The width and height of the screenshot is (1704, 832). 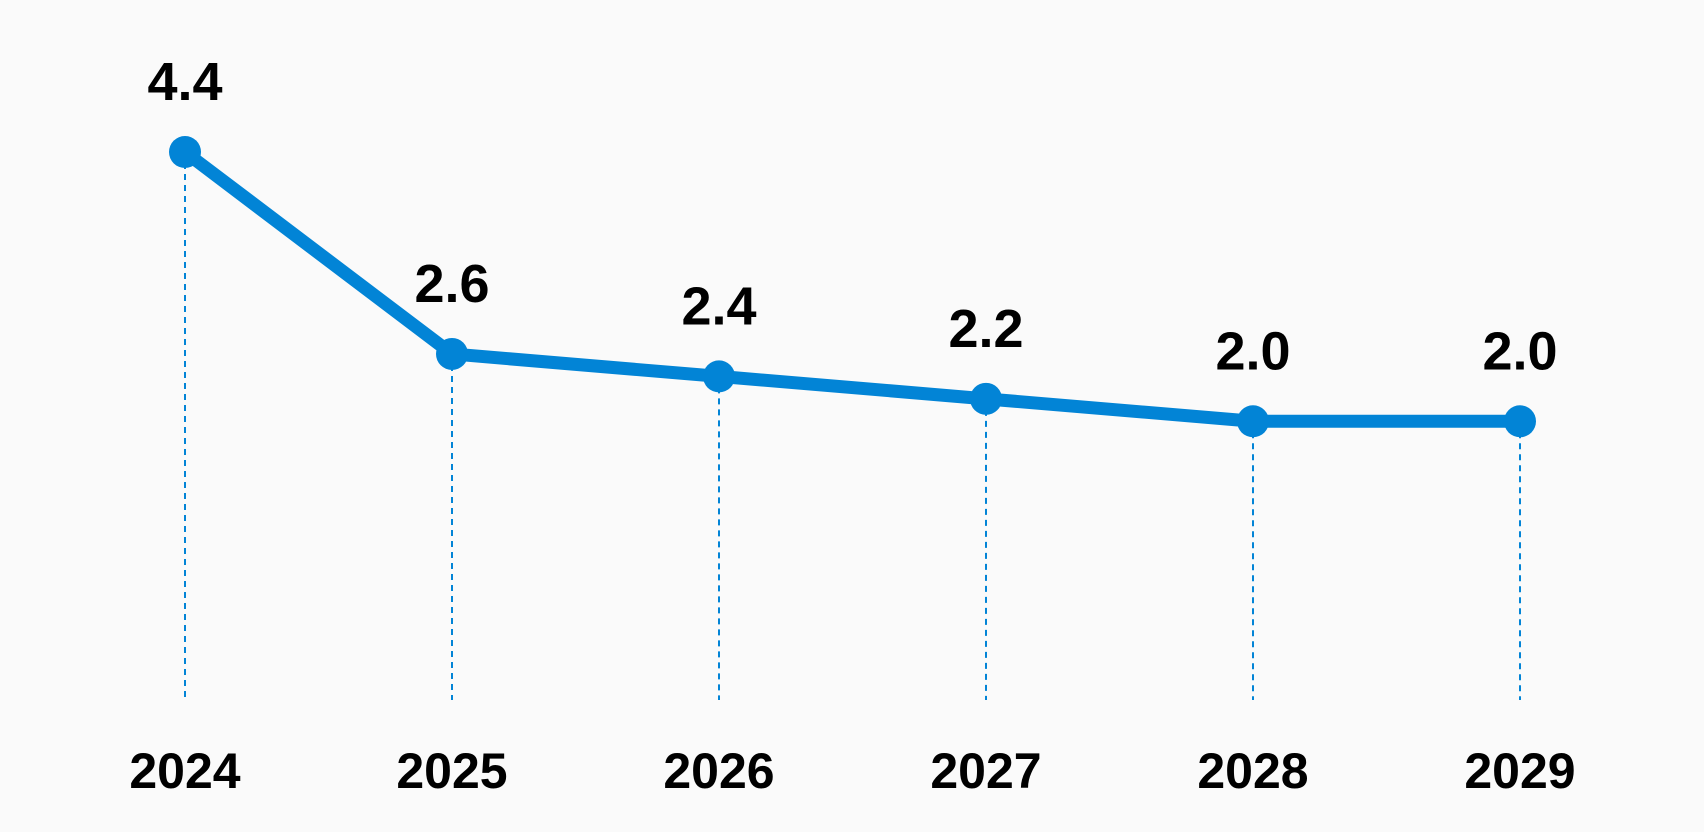 I want to click on data-label-2024: 4.4, so click(x=184, y=82).